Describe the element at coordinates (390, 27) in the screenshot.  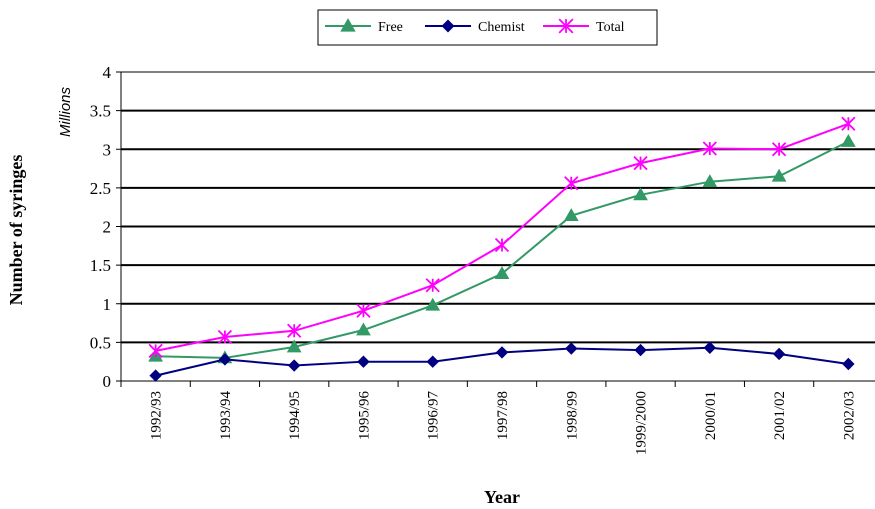
I see `legend-label-free: Free` at that location.